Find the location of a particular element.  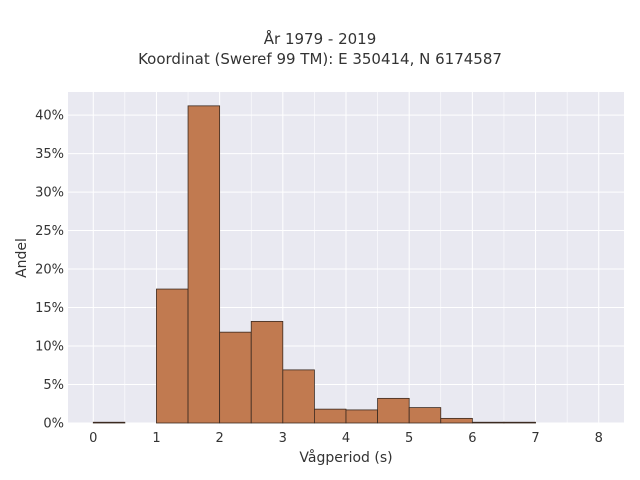

x-tick-label: 5 is located at coordinates (409, 438).